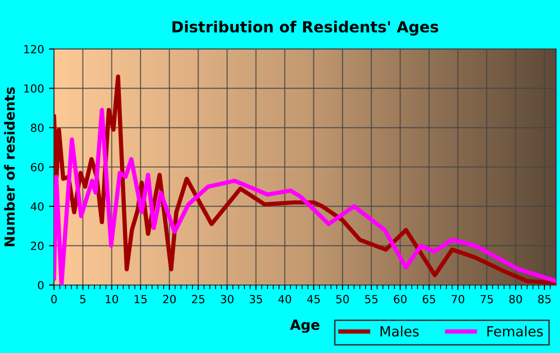 This screenshot has width=560, height=353. I want to click on x-tick-label: 40, so click(285, 299).